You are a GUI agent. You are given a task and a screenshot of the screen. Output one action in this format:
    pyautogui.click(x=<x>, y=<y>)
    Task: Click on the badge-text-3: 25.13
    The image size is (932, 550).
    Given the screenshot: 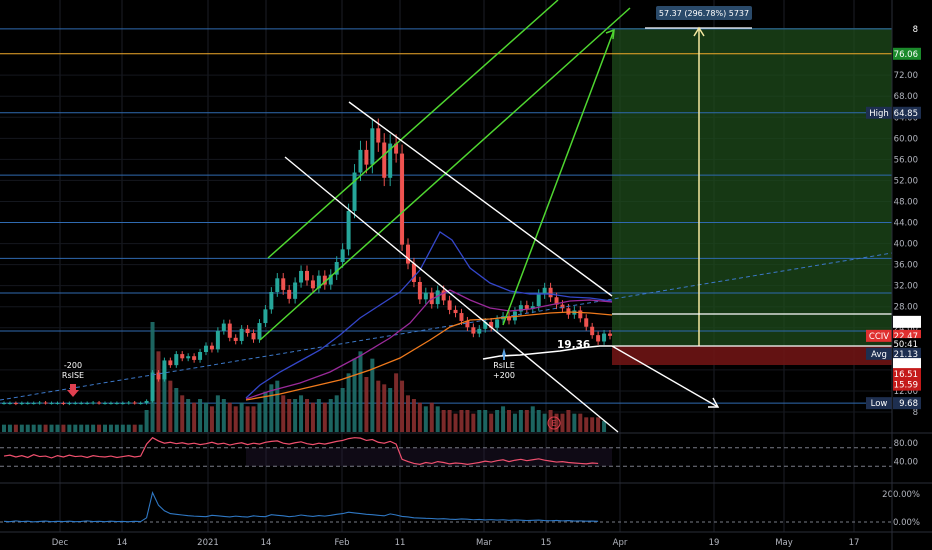 What is the action you would take?
    pyautogui.click(x=906, y=323)
    